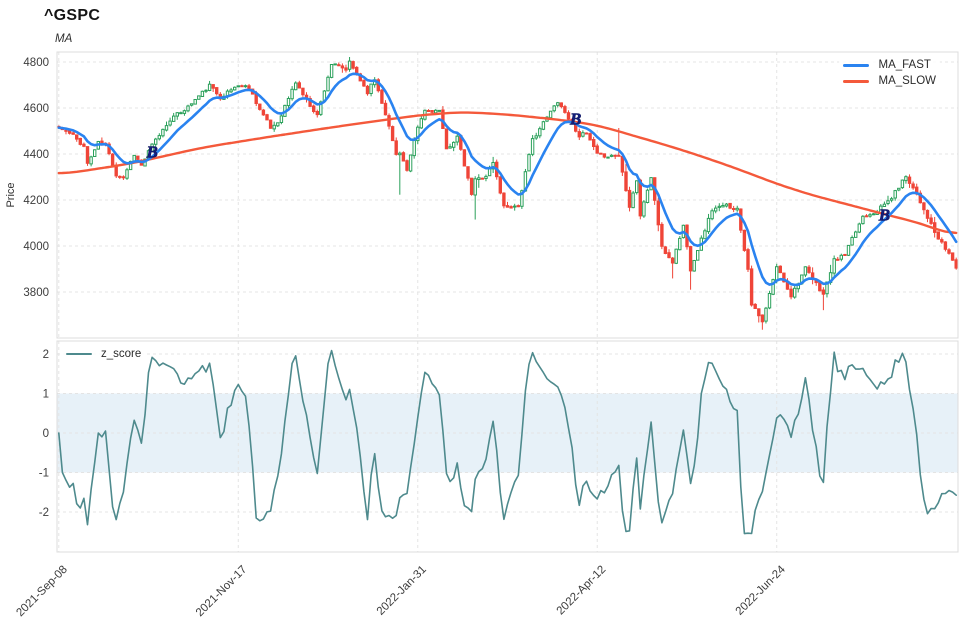 This screenshot has width=964, height=620. I want to click on svg-text: -2, so click(44, 513).